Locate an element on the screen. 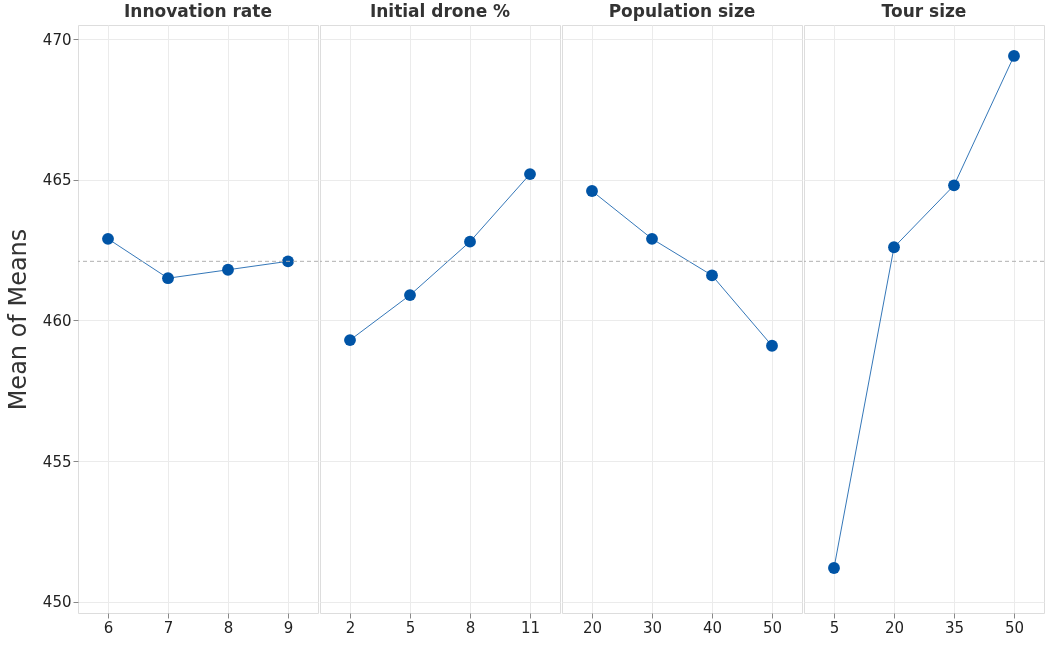 The width and height of the screenshot is (1057, 648). y-tick-label: 450 is located at coordinates (57, 602).